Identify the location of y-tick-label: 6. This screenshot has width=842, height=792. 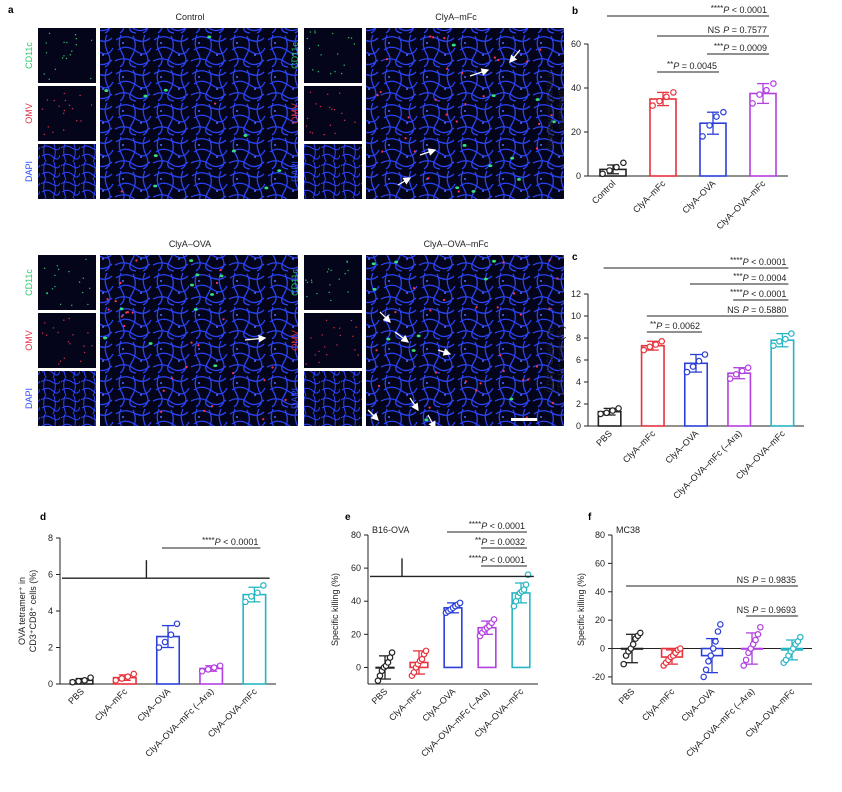
(50, 575).